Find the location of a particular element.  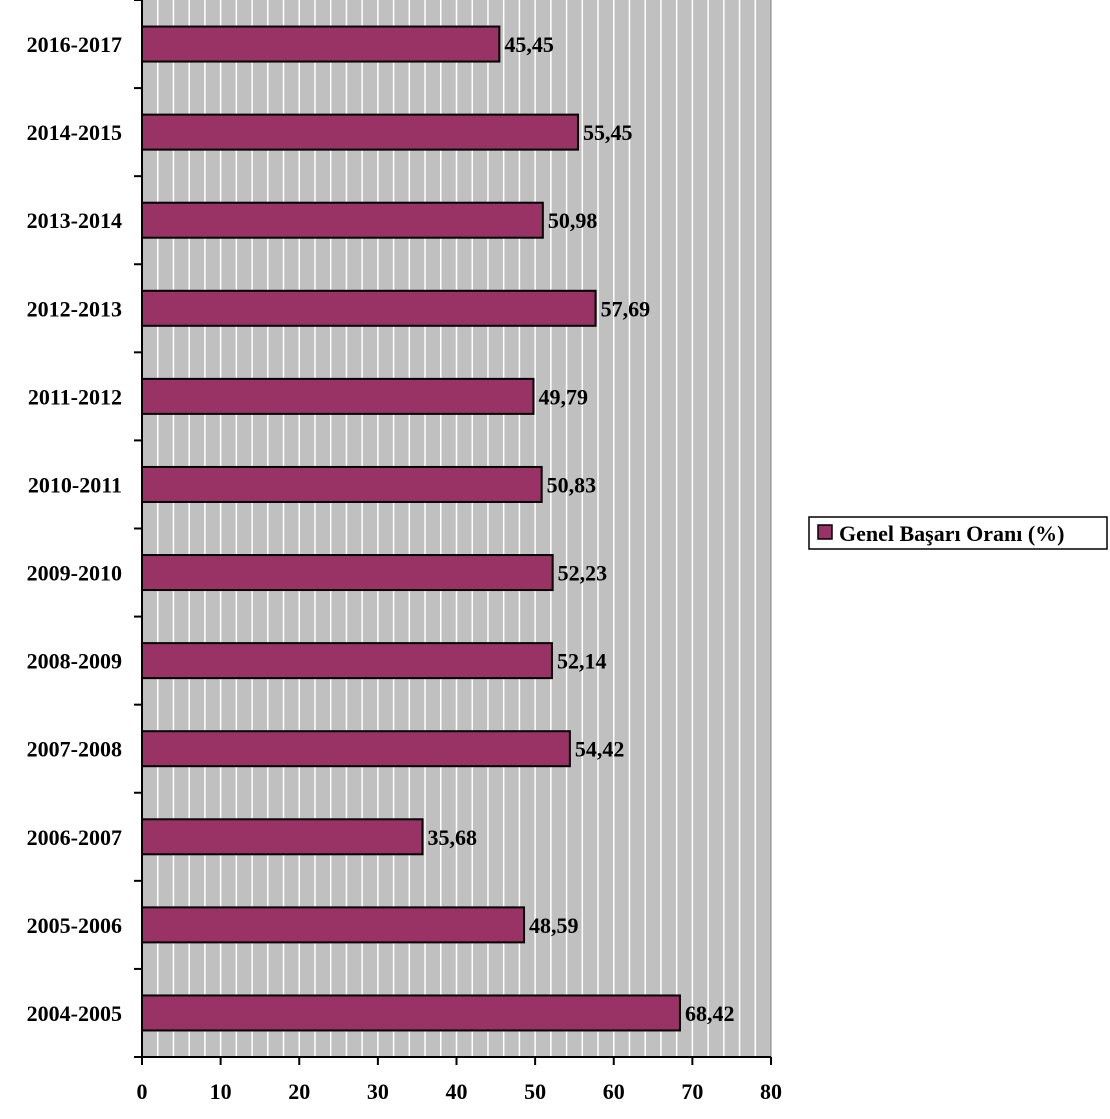

category-label: 2004-2005 is located at coordinates (74, 1013).